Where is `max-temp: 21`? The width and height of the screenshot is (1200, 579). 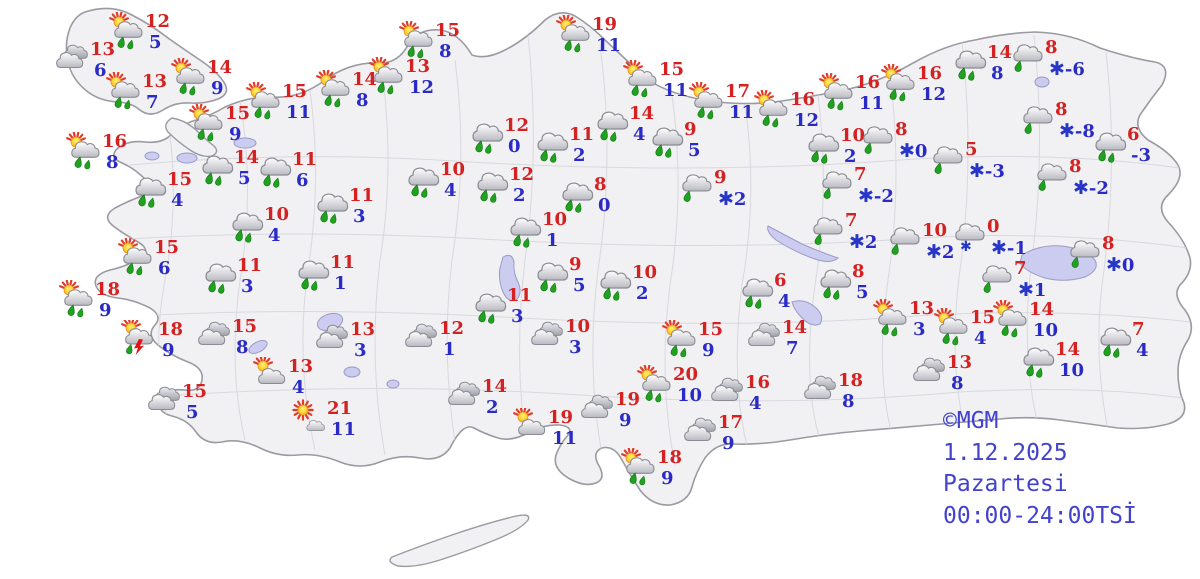
max-temp: 21 is located at coordinates (340, 408).